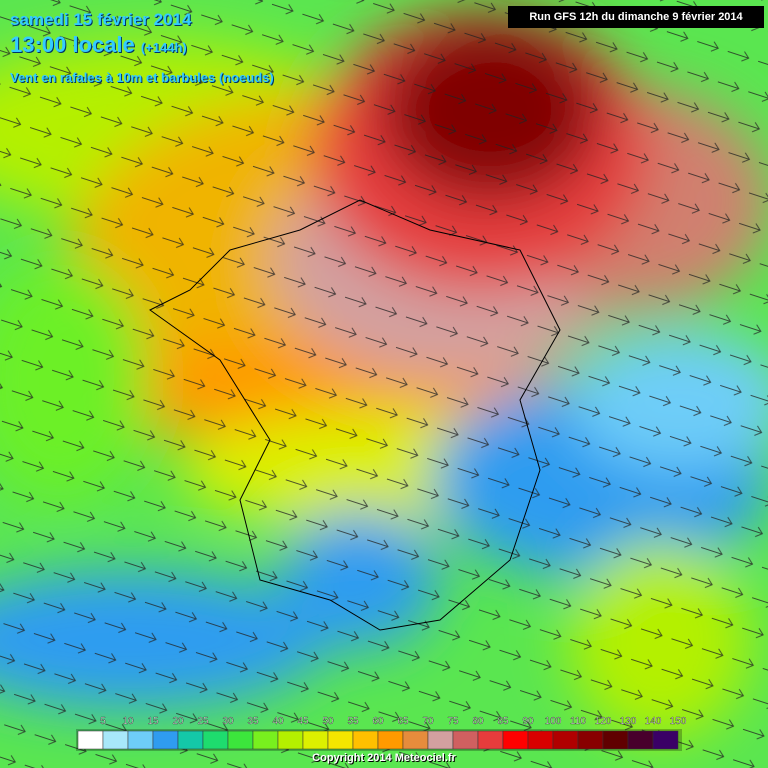 The image size is (768, 768). What do you see at coordinates (636, 17) in the screenshot?
I see `run-info: Run GFS 12h du dimanche 9 février 2014` at bounding box center [636, 17].